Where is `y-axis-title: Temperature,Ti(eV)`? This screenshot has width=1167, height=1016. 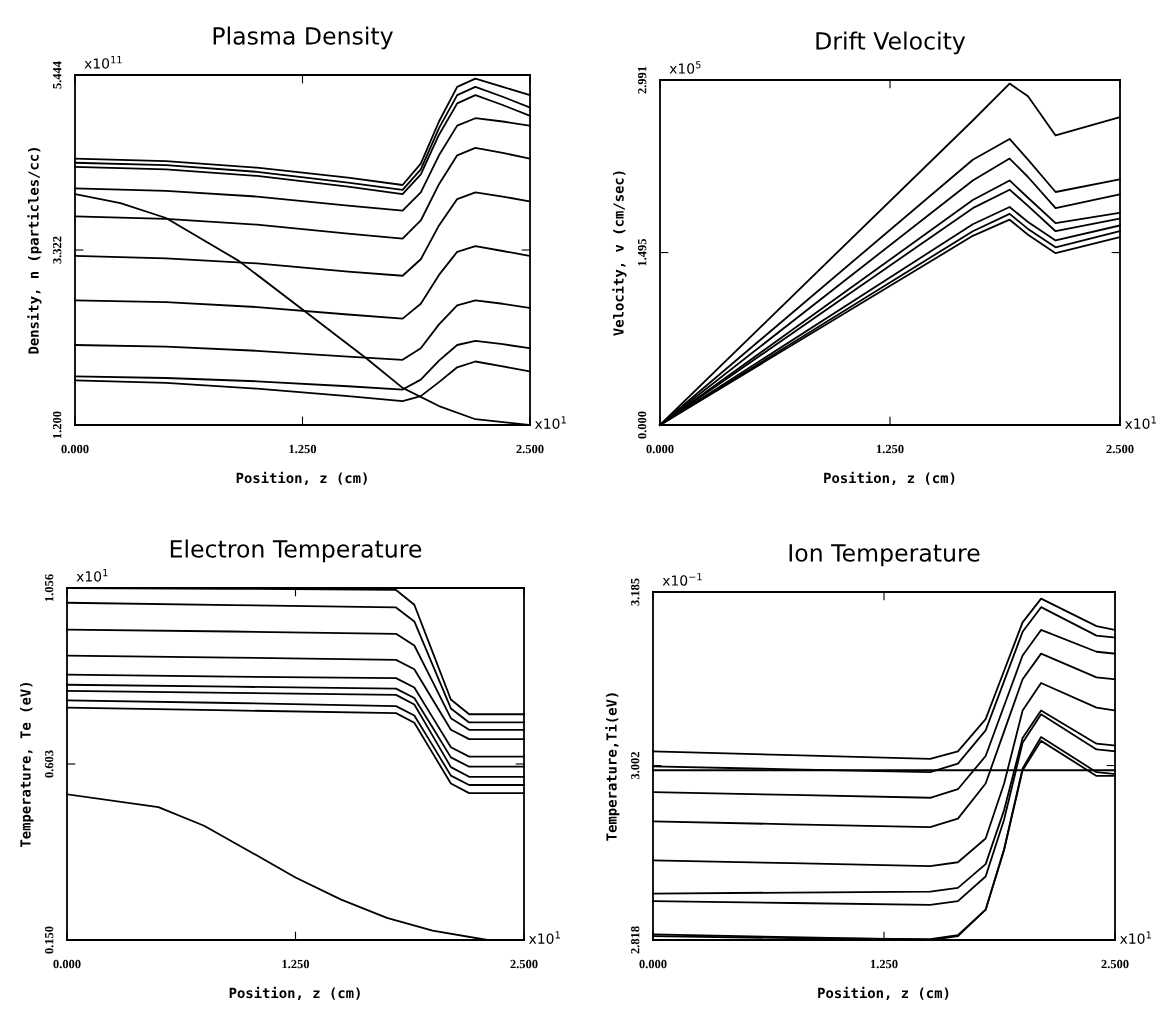
y-axis-title: Temperature,Ti(eV) is located at coordinates (612, 767).